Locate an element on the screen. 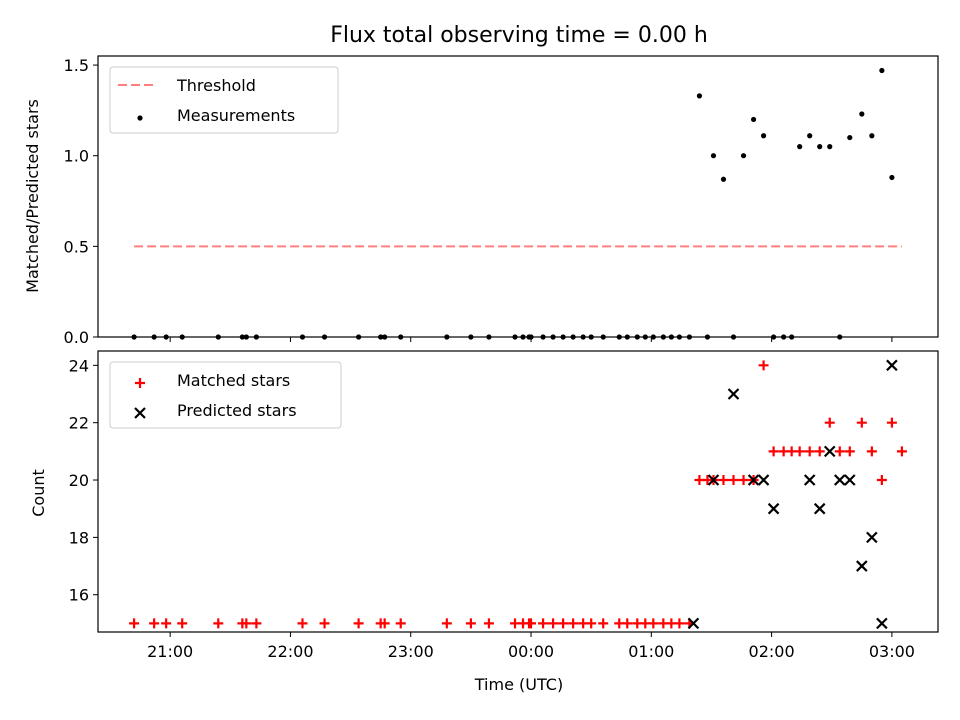  y-tick-label: 1.0 is located at coordinates (76, 156).